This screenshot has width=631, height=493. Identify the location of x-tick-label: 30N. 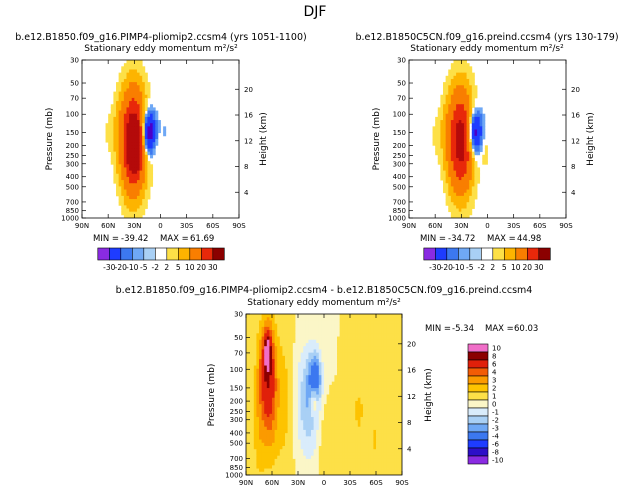
(134, 226).